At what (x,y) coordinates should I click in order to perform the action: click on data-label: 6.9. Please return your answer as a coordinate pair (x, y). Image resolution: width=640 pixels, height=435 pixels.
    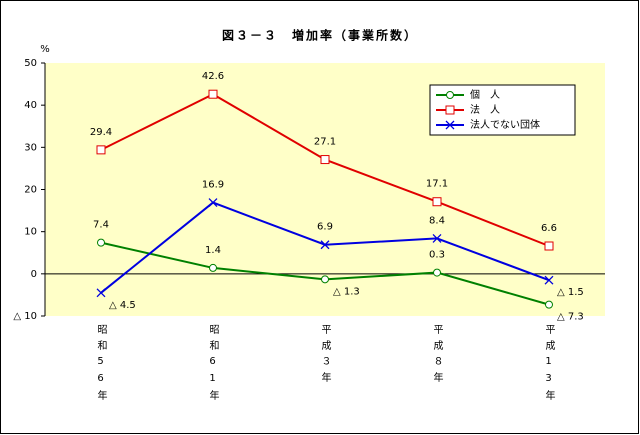
    Looking at the image, I should click on (325, 227).